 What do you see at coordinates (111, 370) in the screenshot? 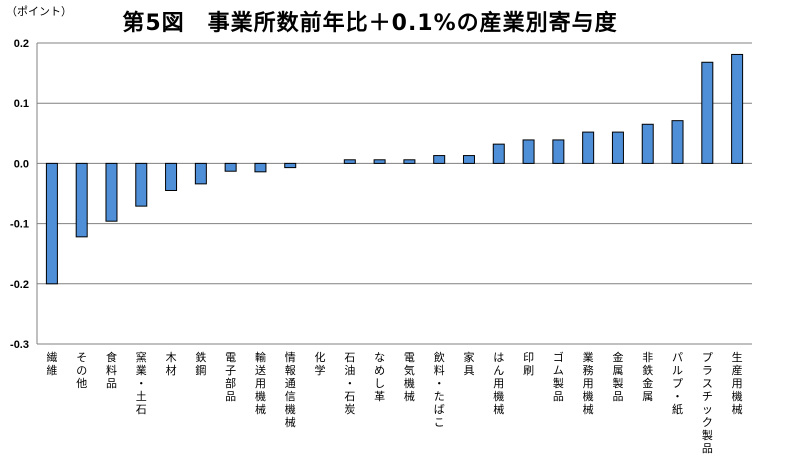
I see `x-tick-label: 食料品` at bounding box center [111, 370].